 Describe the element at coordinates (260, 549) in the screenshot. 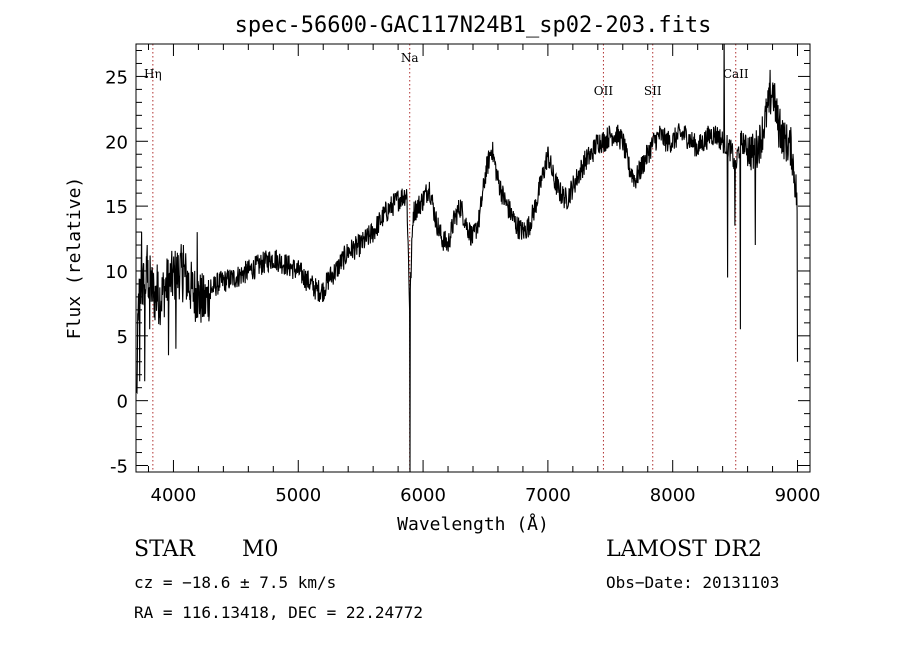

I see `spectral-subclass: M0` at that location.